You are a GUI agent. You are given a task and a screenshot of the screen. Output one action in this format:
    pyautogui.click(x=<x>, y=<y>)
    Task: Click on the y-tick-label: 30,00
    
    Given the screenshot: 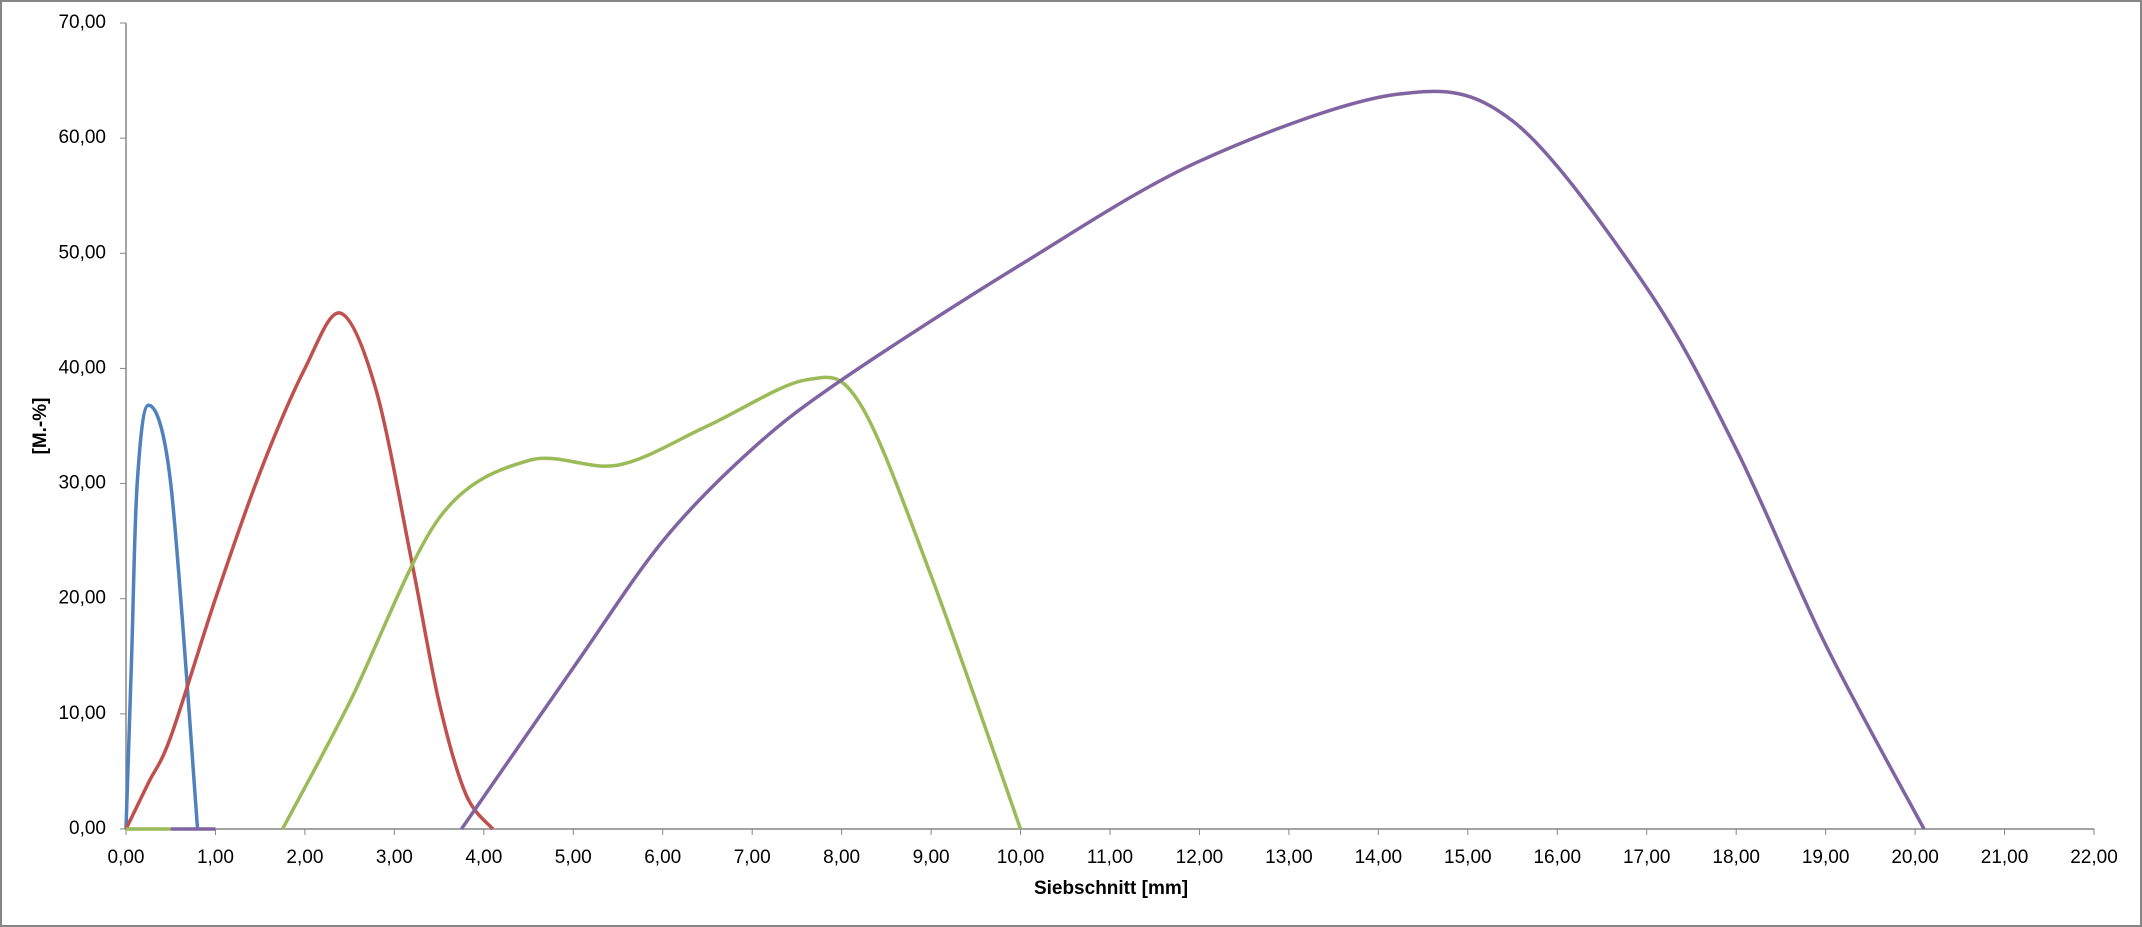 What is the action you would take?
    pyautogui.click(x=82, y=483)
    